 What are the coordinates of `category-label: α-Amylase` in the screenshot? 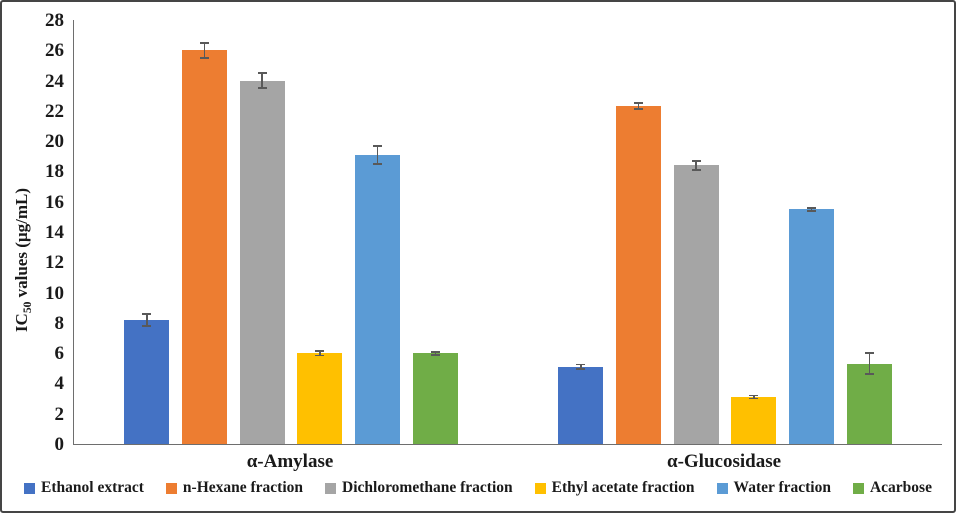 It's located at (290, 461).